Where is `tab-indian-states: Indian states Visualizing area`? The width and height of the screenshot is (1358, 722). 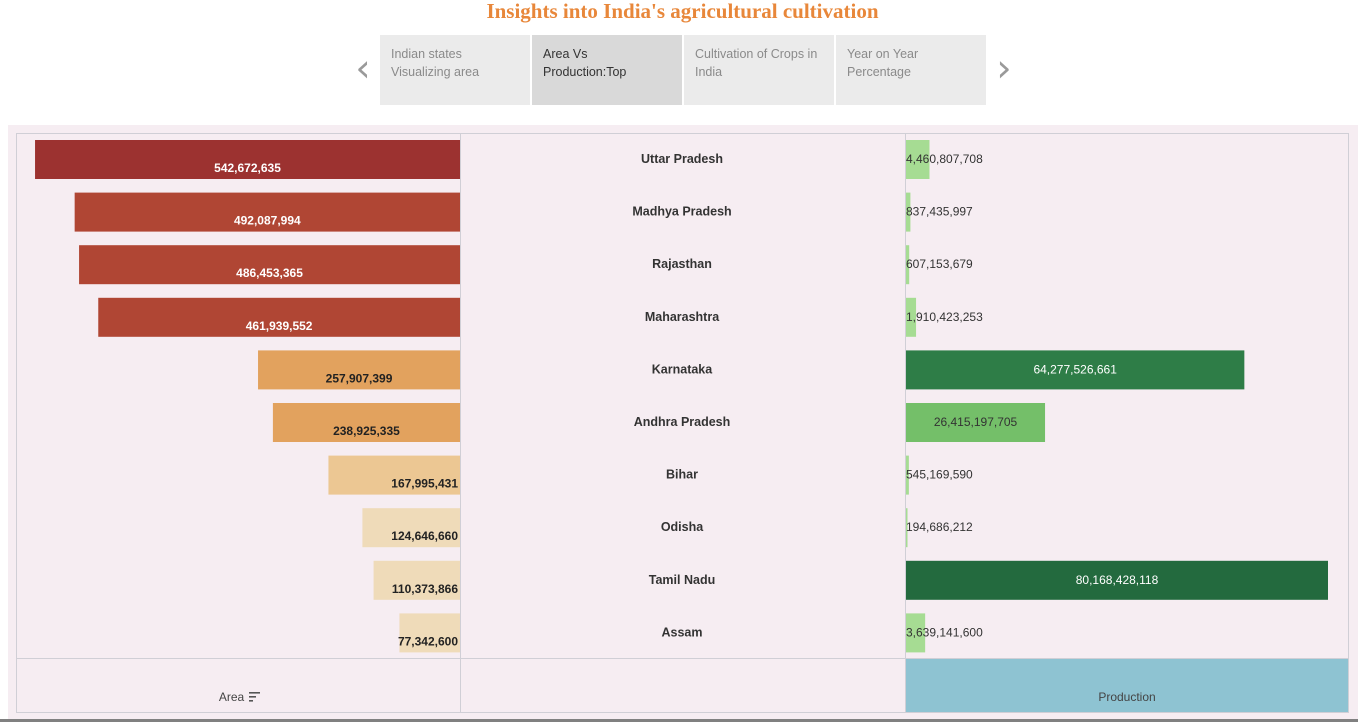
tab-indian-states: Indian states Visualizing area is located at coordinates (455, 70).